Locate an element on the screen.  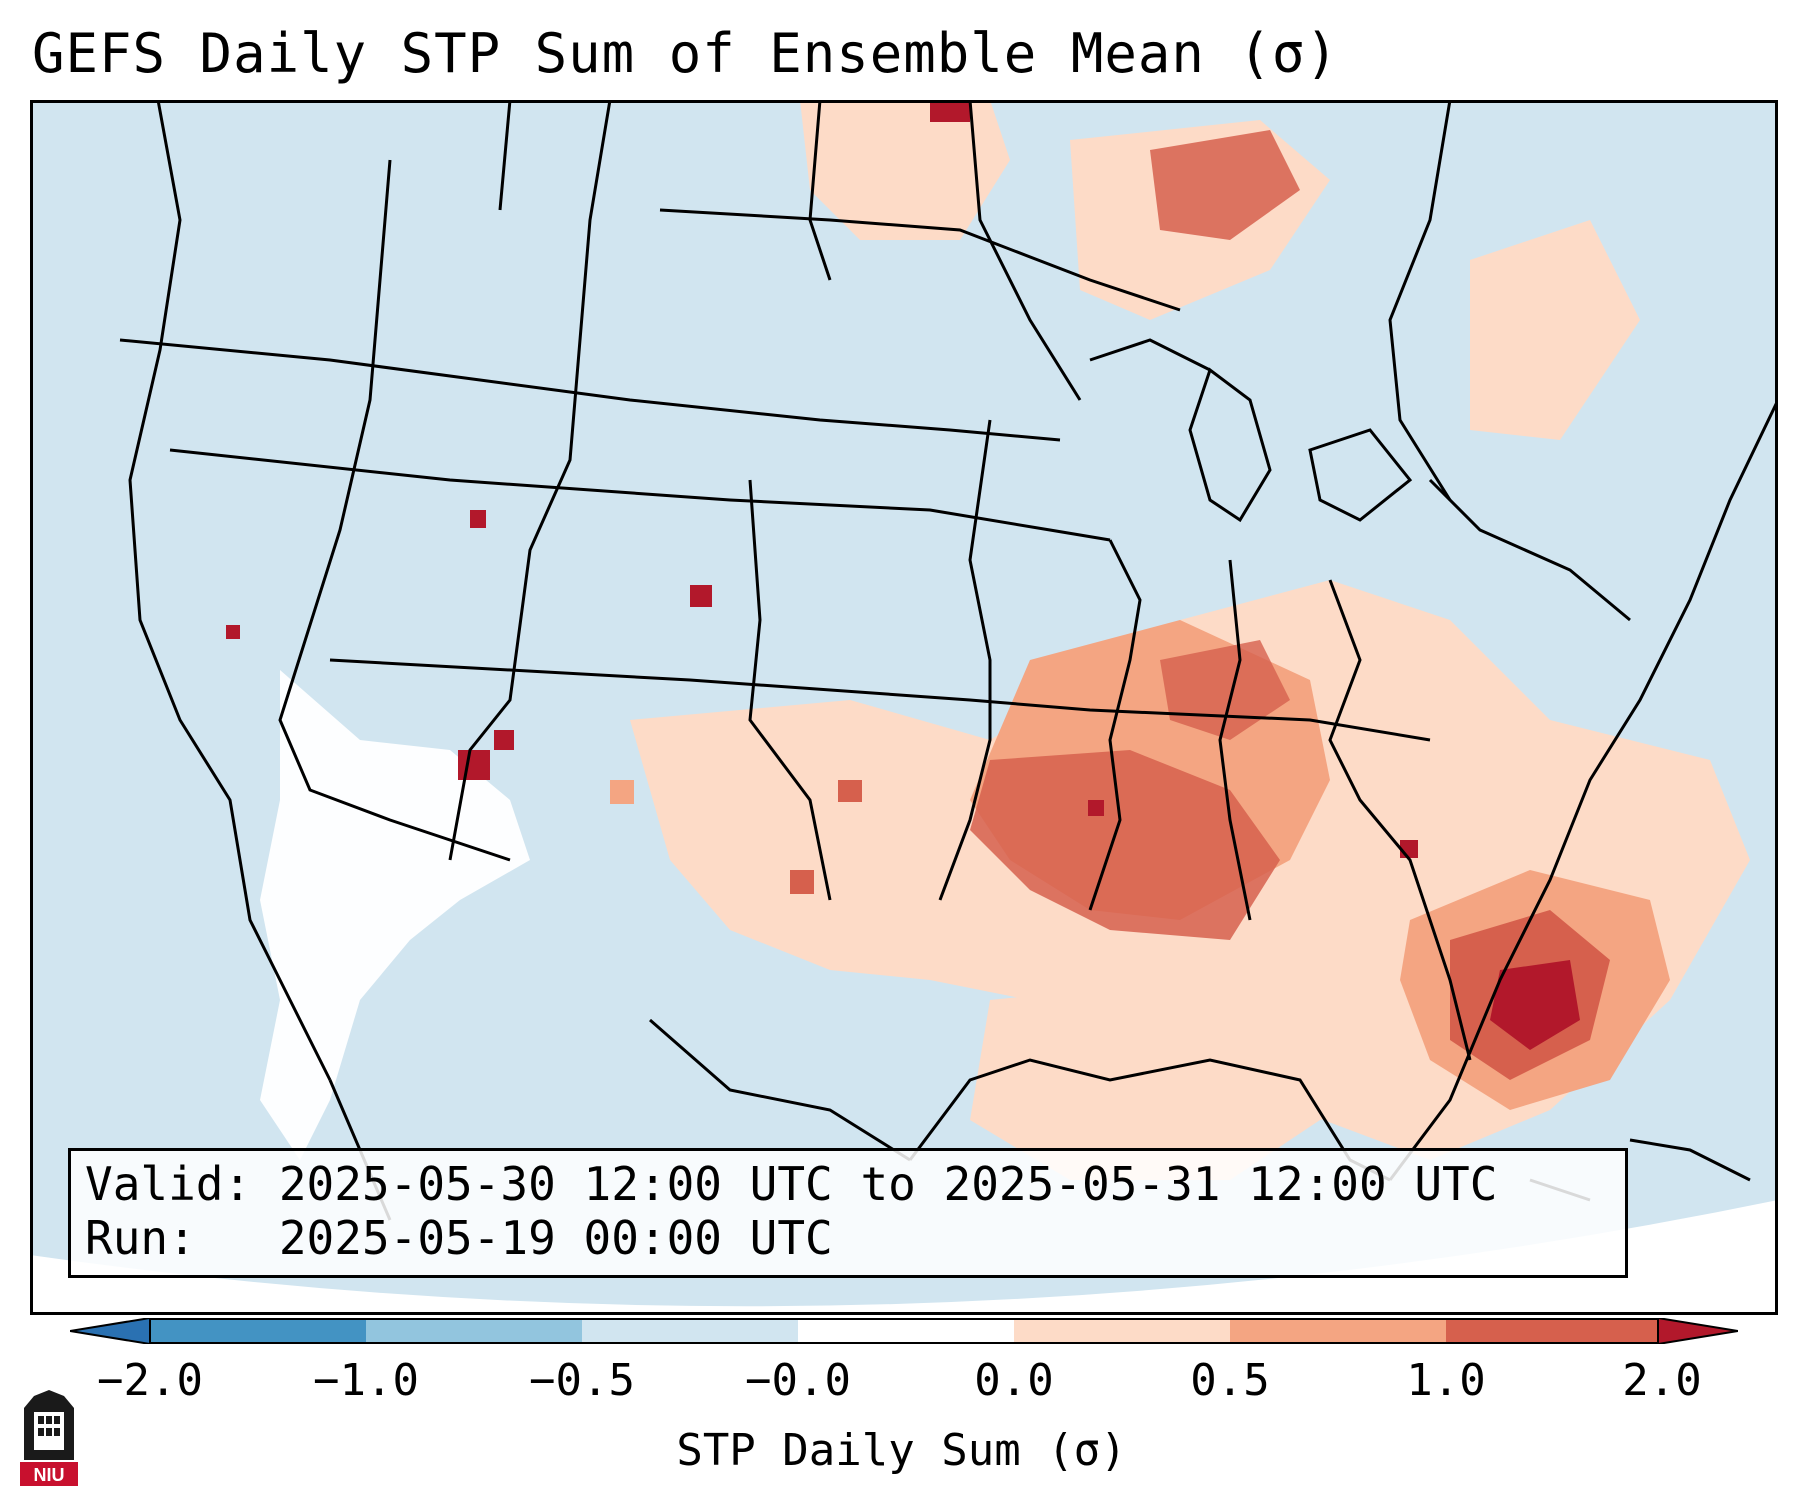
colorbar-tick: −0.5 is located at coordinates (582, 1380).